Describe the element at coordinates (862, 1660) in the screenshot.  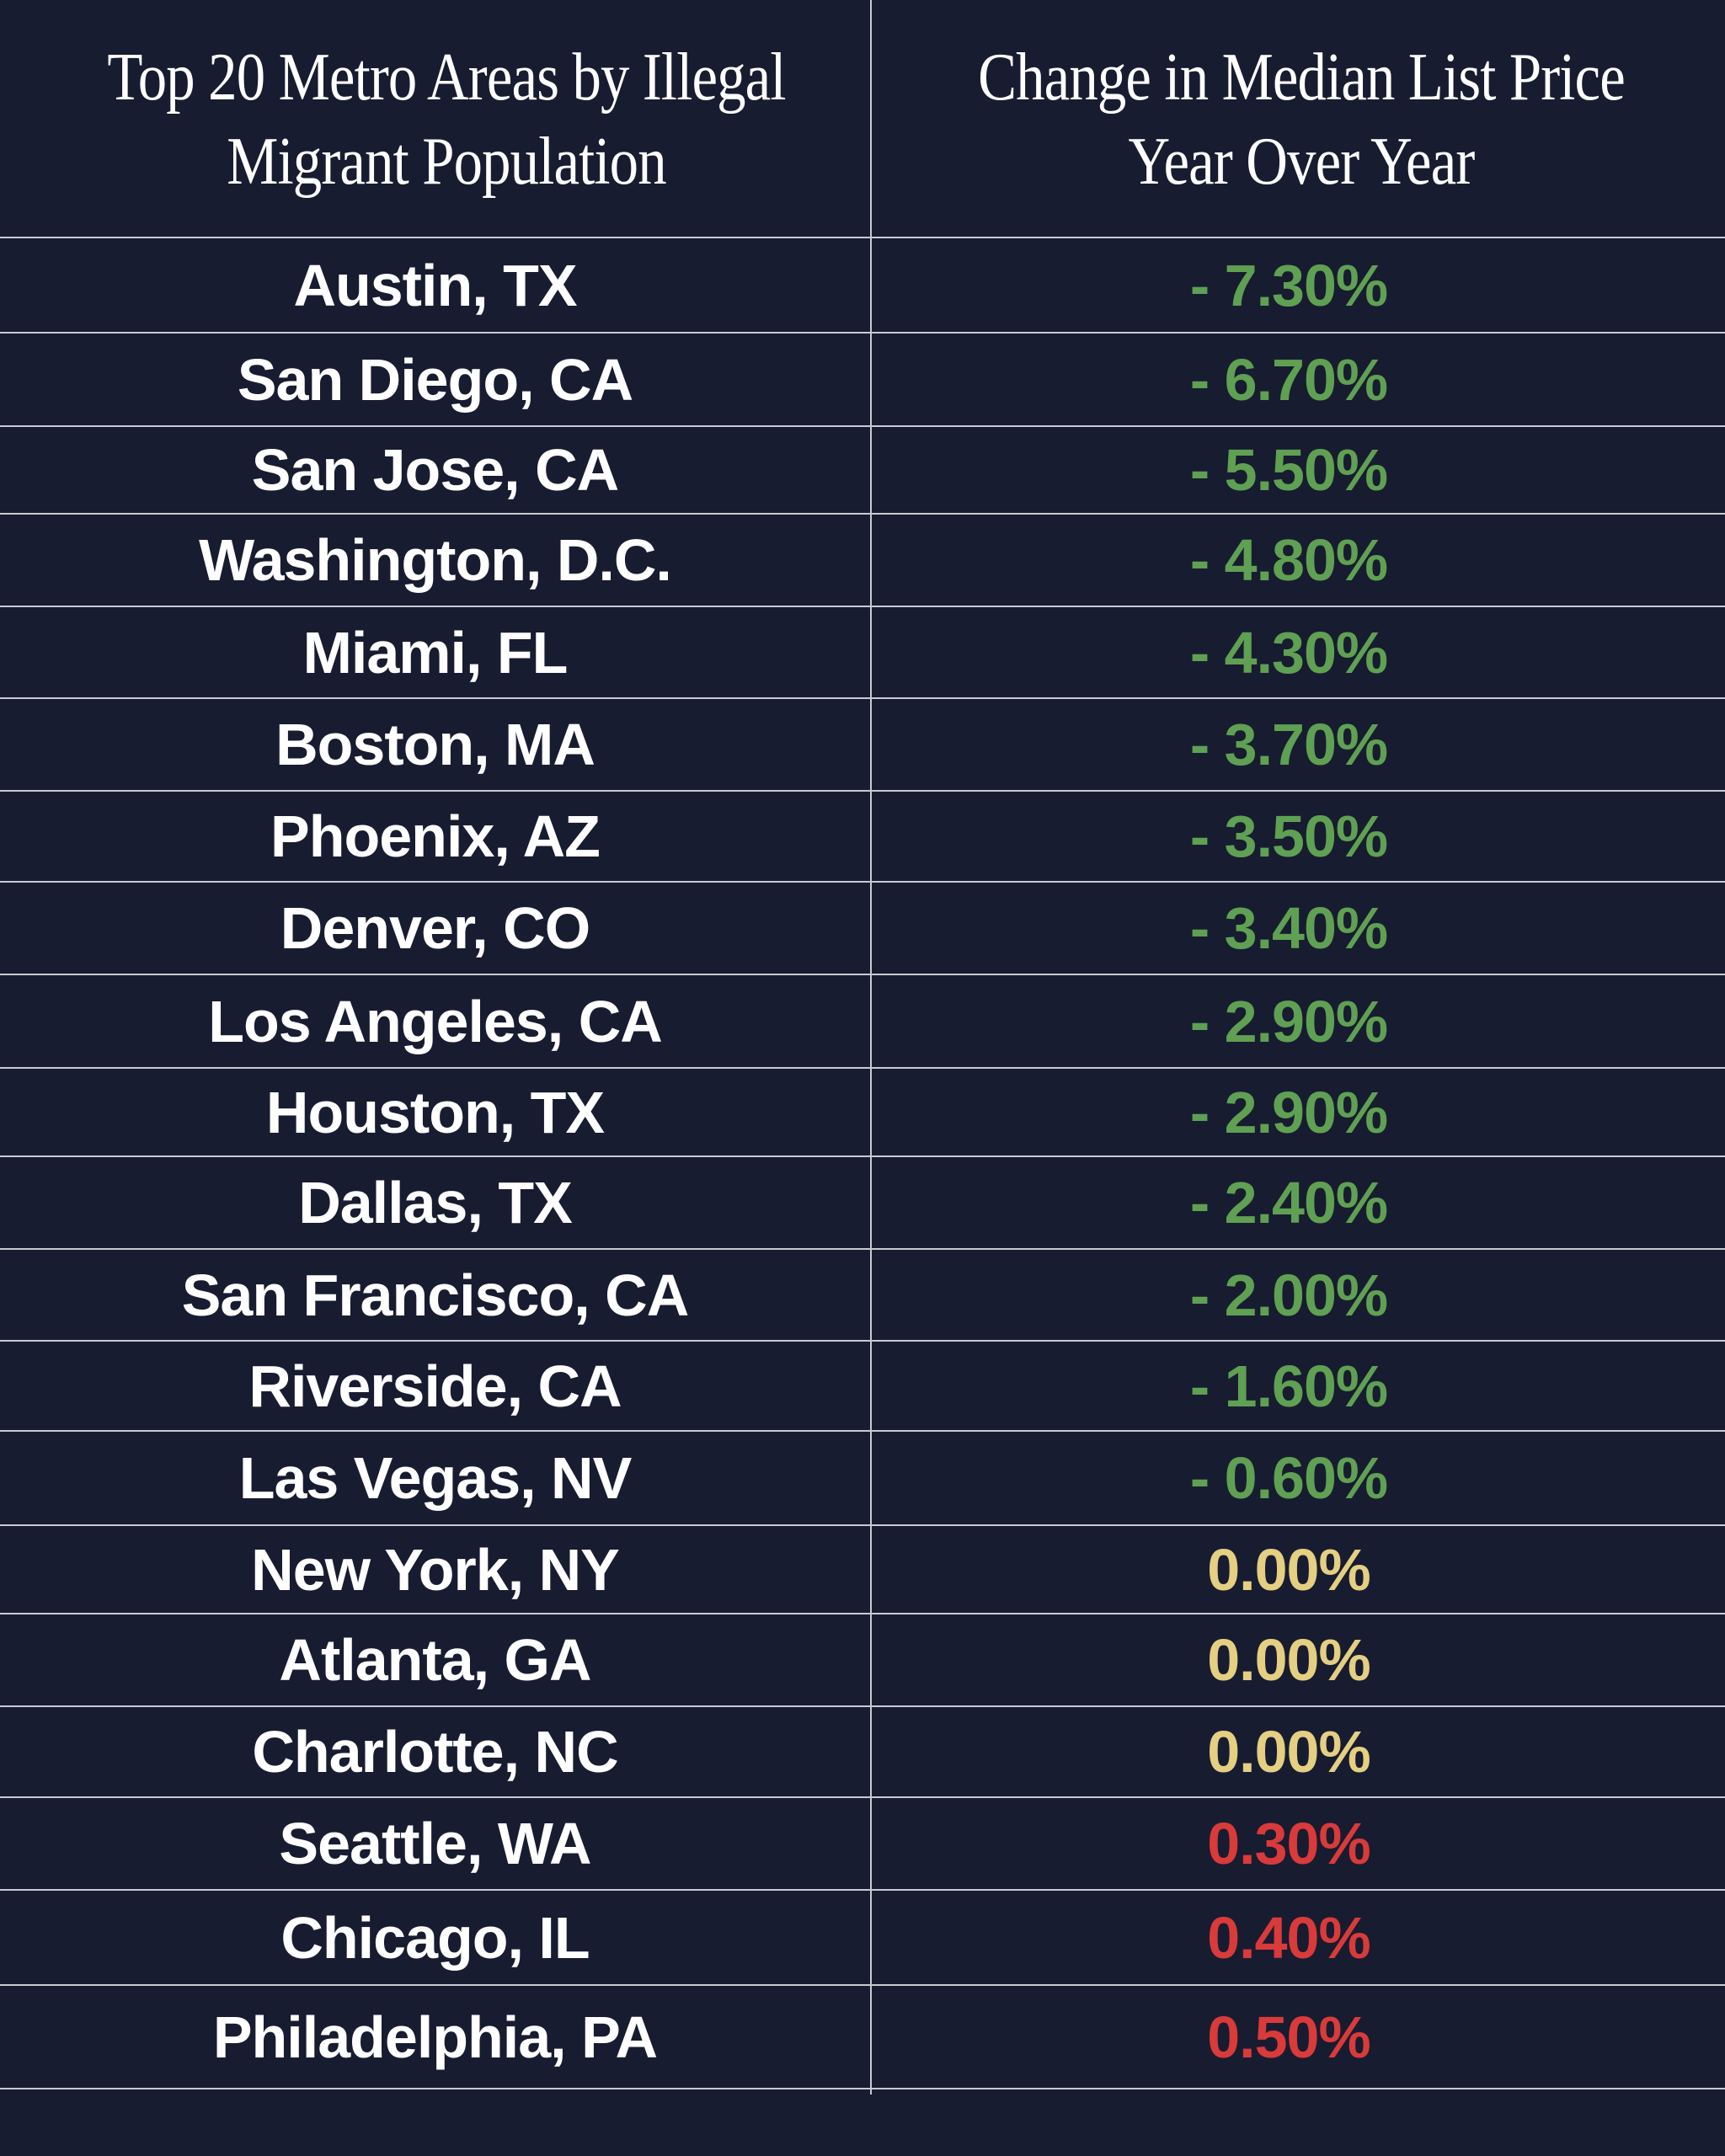
I see `table-row: Atlanta, GA 0.00%` at that location.